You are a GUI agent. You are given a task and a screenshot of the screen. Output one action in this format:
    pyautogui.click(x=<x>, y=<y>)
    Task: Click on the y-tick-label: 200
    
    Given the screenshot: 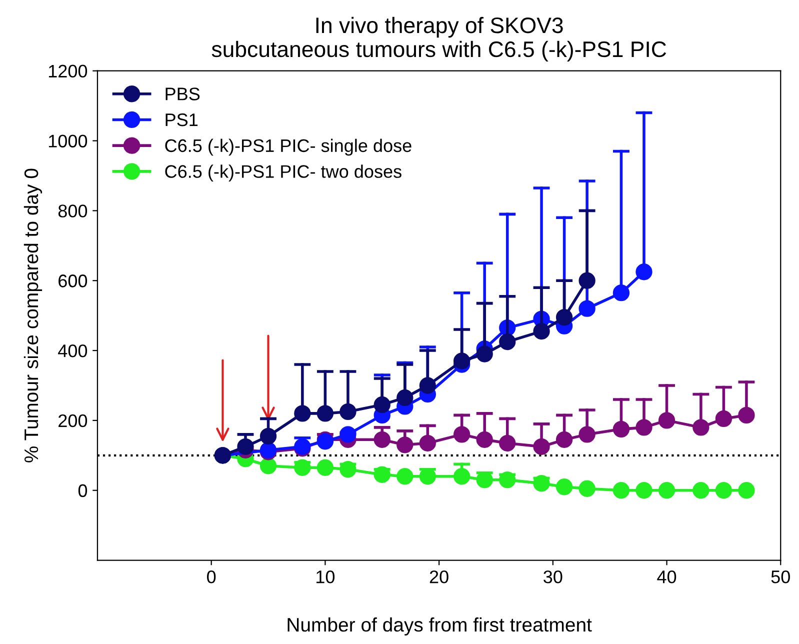 What is the action you would take?
    pyautogui.click(x=73, y=421)
    